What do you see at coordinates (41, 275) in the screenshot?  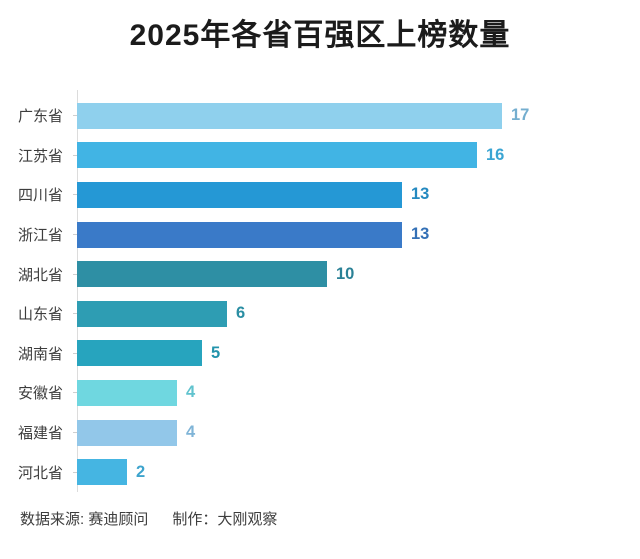 I see `category-label: 湖北省` at bounding box center [41, 275].